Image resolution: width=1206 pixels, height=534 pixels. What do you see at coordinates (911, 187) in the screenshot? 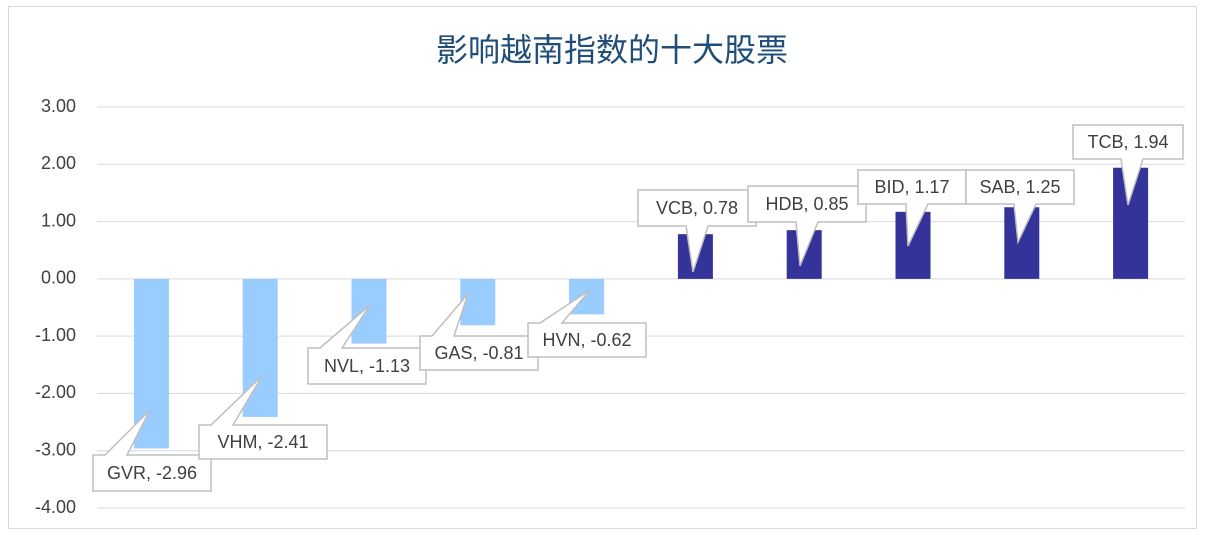
I see `data-label: BID, 1.17` at bounding box center [911, 187].